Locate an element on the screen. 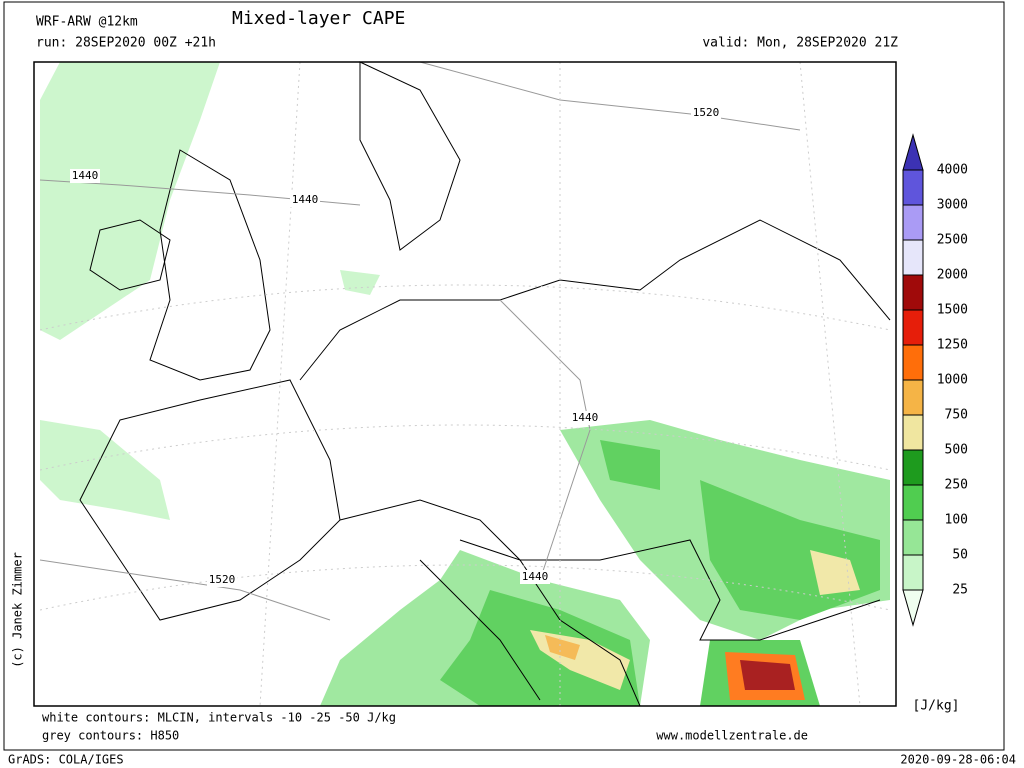 The height and width of the screenshot is (768, 1024). colorbar-label: 3000 is located at coordinates (952, 205).